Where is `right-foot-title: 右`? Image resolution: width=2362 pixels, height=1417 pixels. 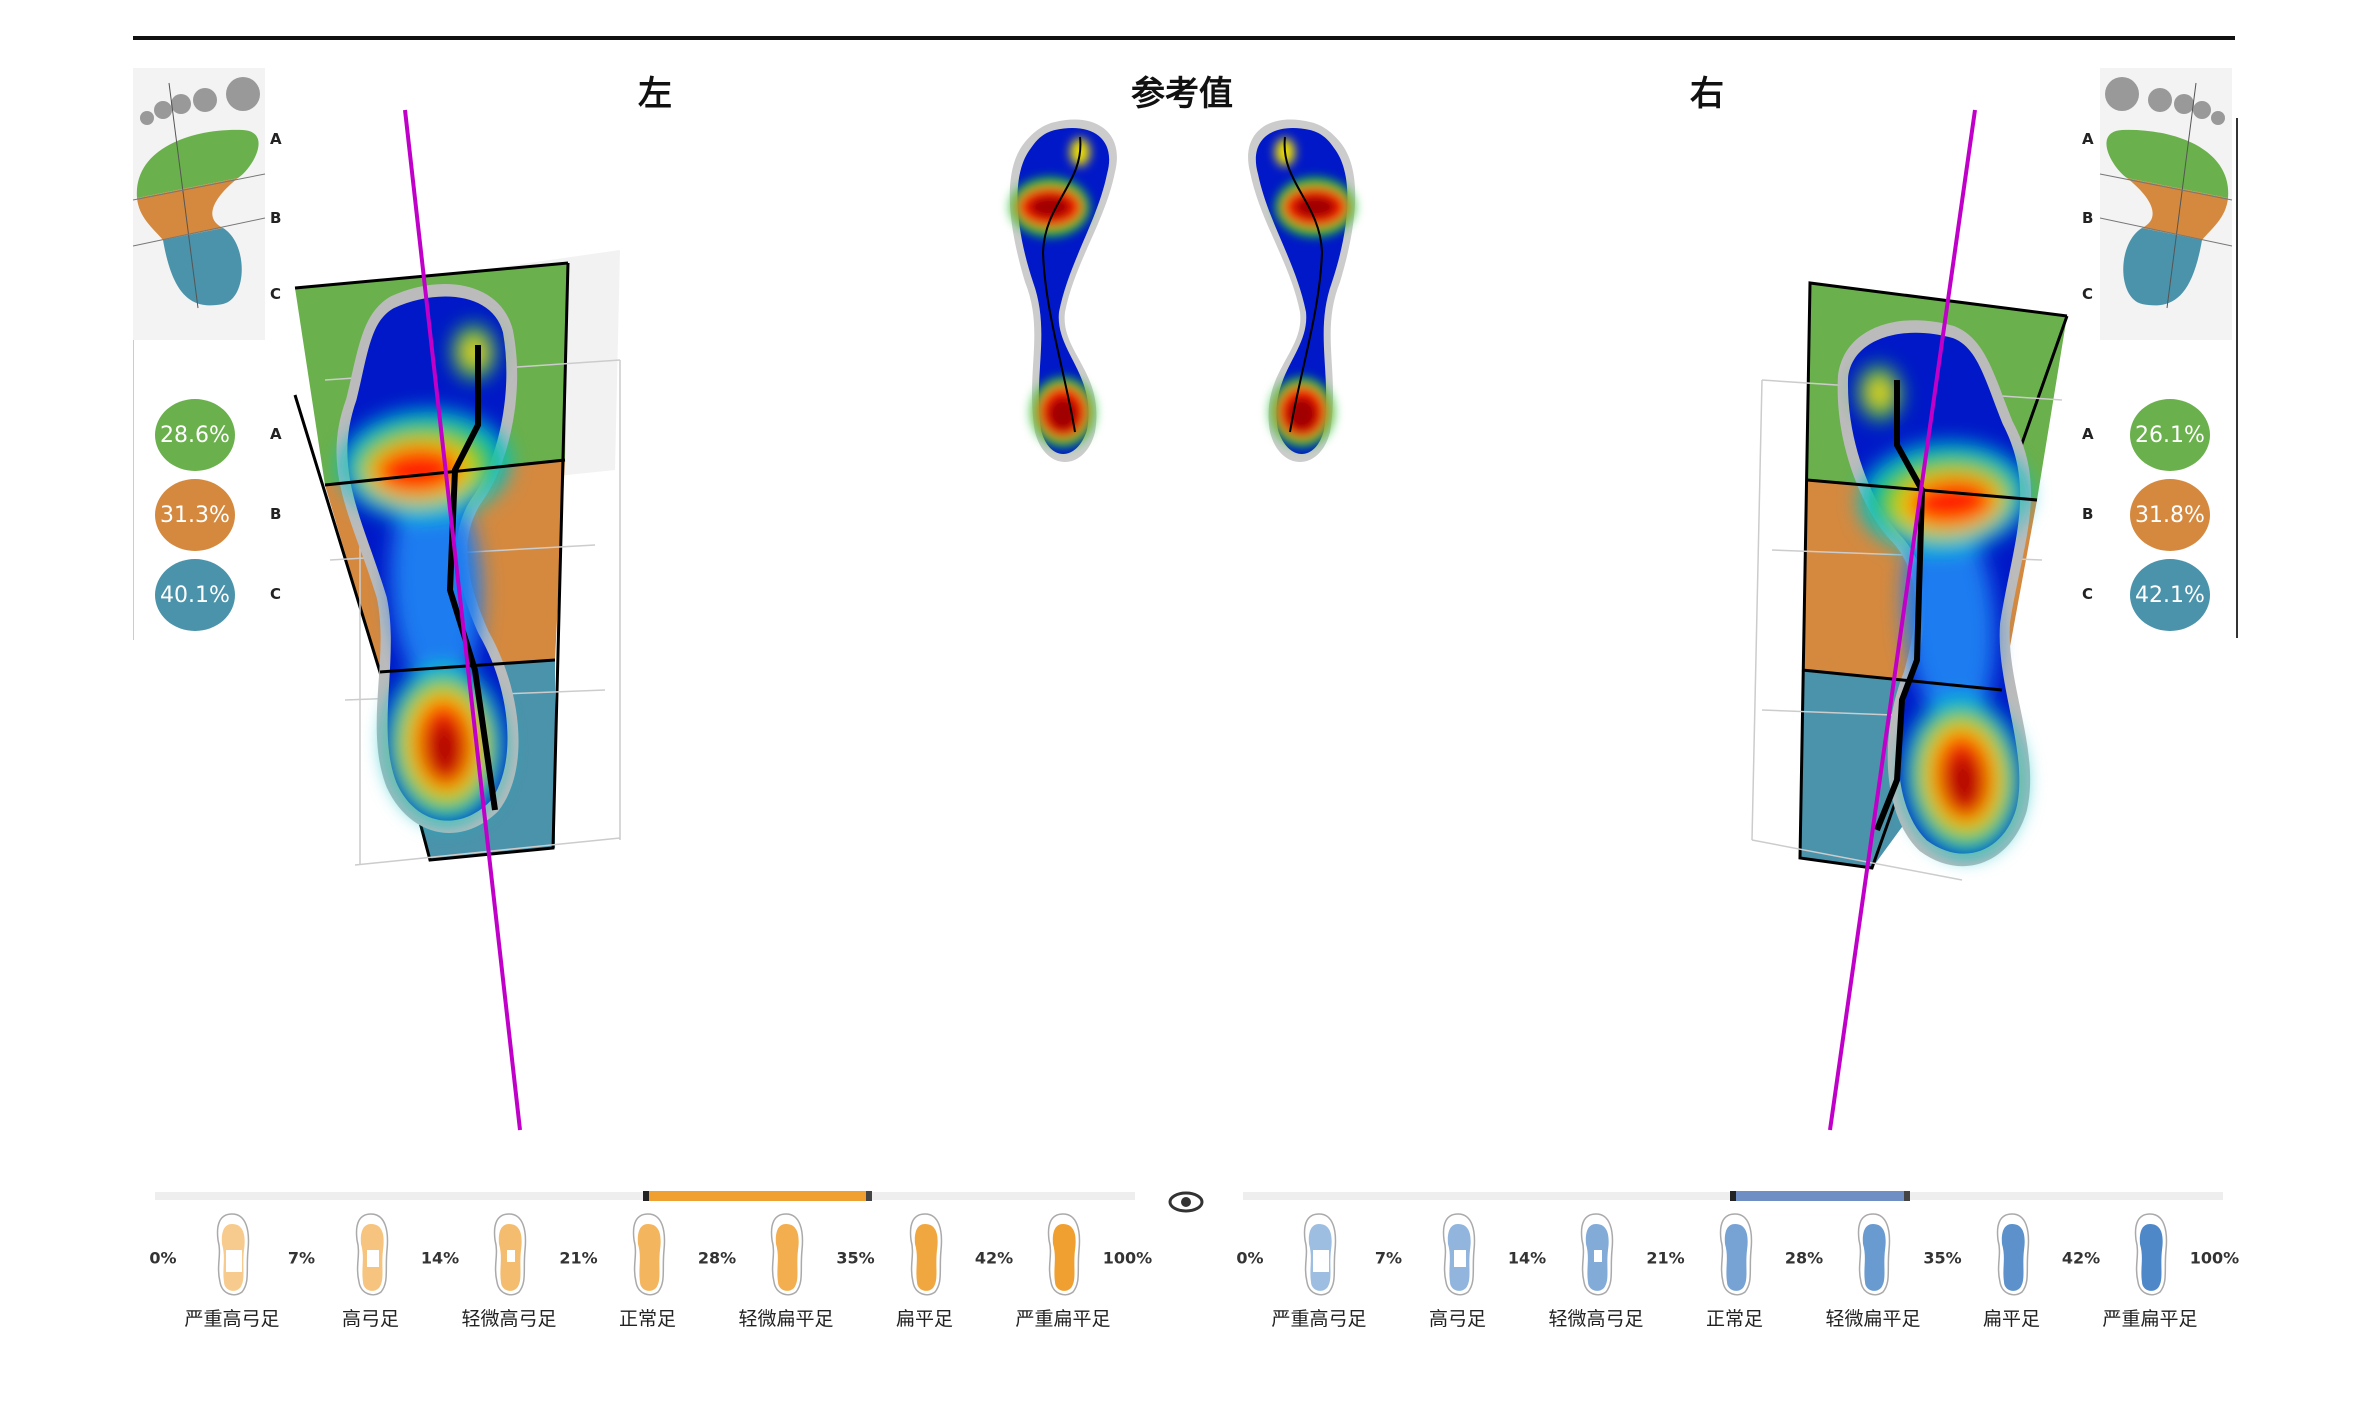
right-foot-title: 右 is located at coordinates (1707, 94).